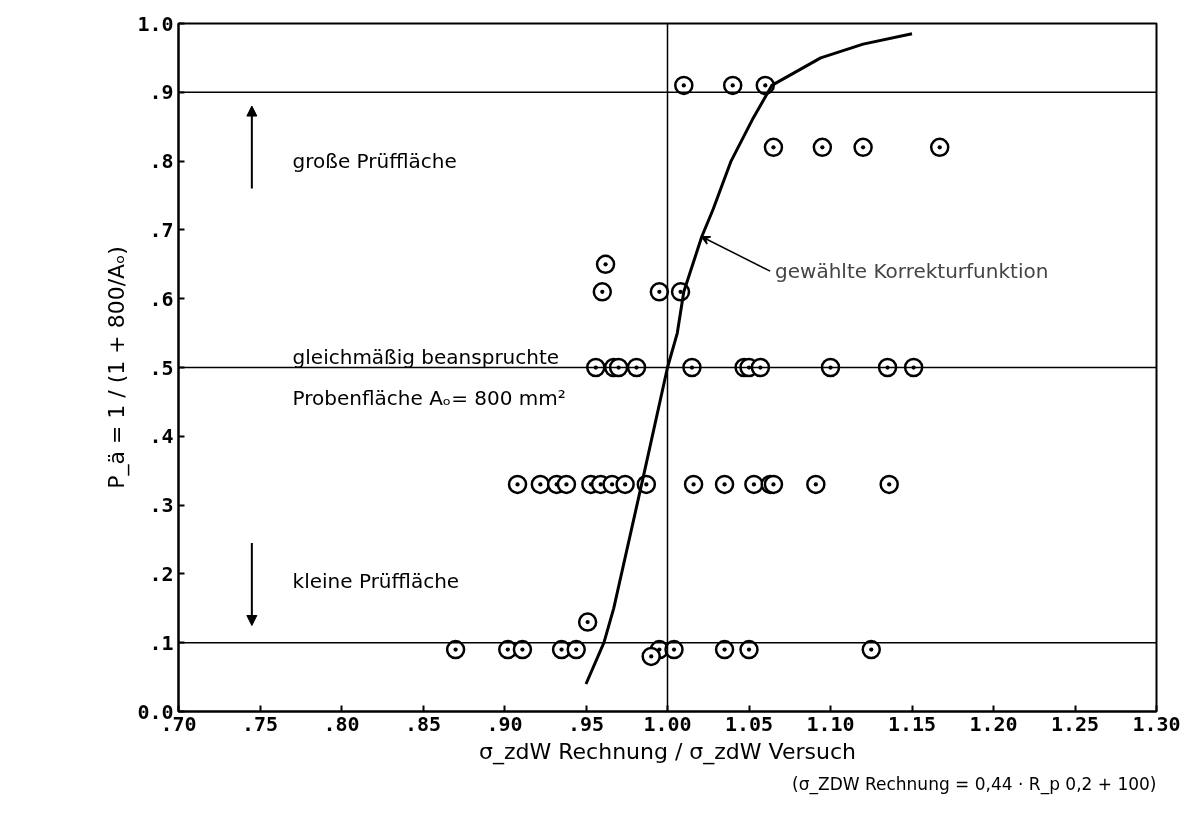 This screenshot has height=819, width=1204. Describe the element at coordinates (912, 271) in the screenshot. I see `annotation: gewählte Korrekturfunktion` at that location.